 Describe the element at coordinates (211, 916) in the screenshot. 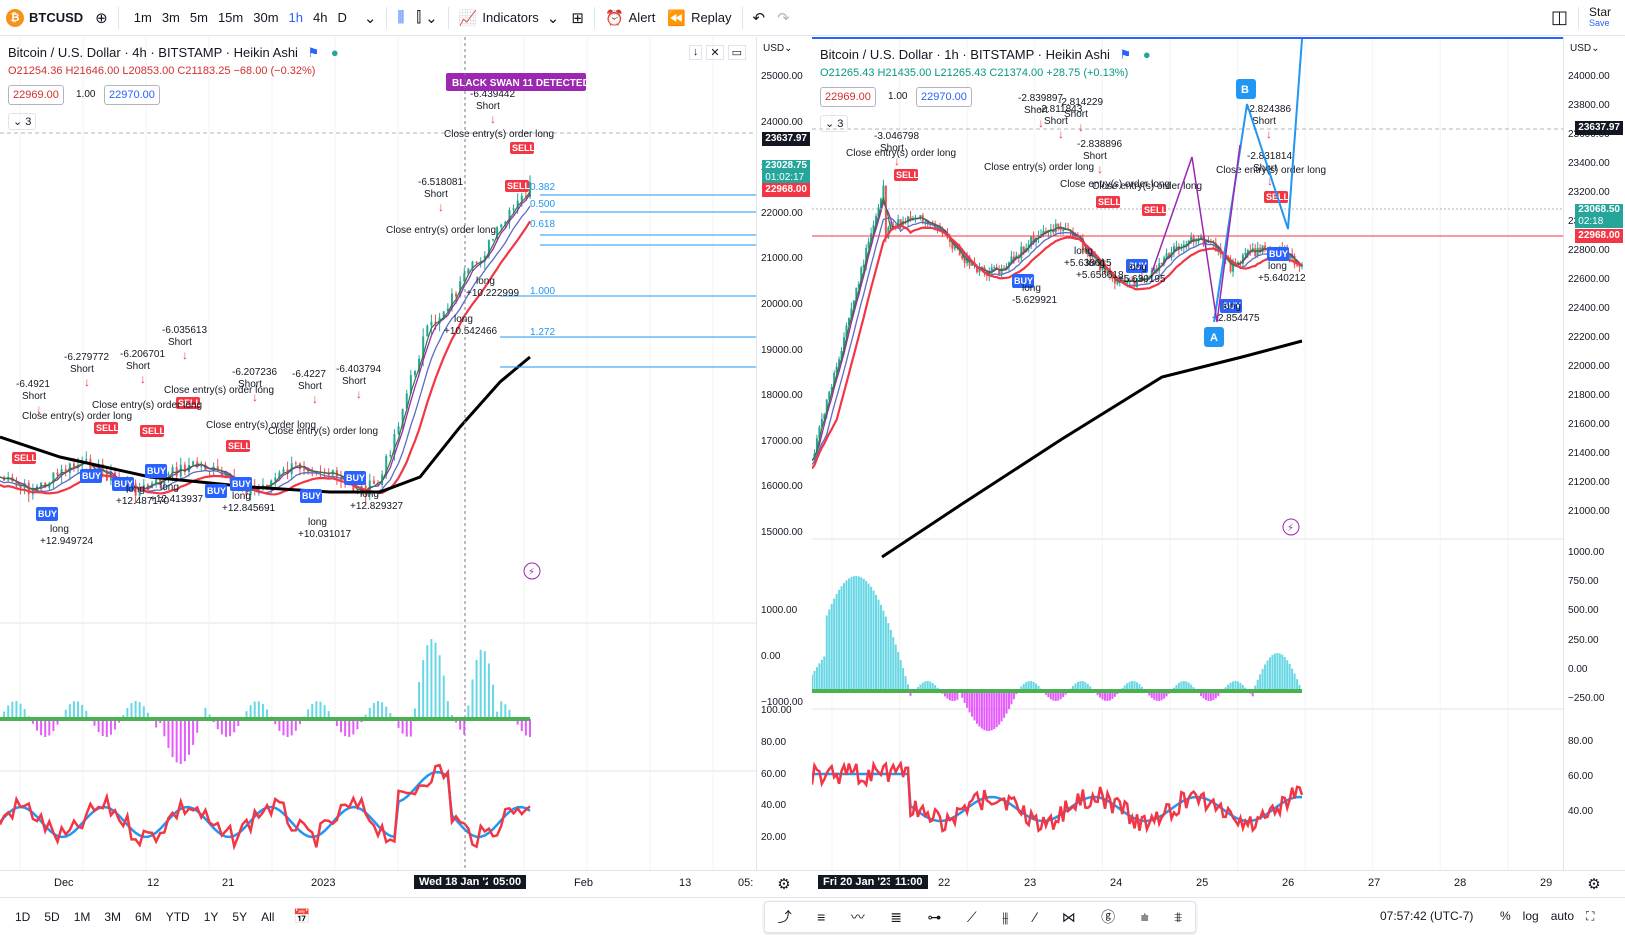

I see `range-1y: 1Y` at that location.